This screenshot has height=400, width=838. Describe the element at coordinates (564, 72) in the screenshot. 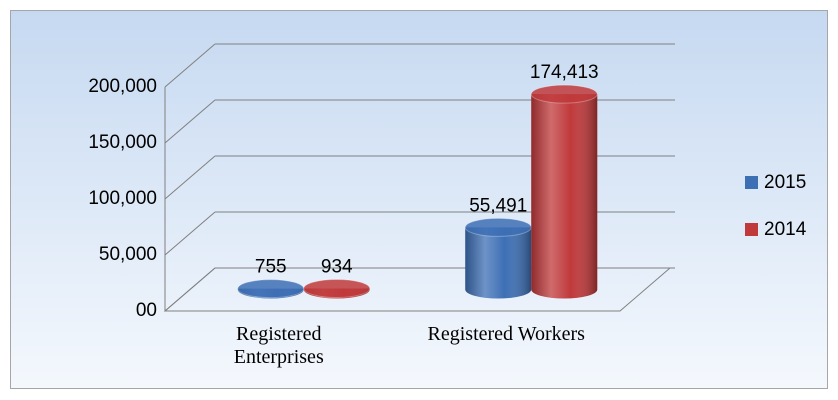

I see `data-label: 174,413` at that location.